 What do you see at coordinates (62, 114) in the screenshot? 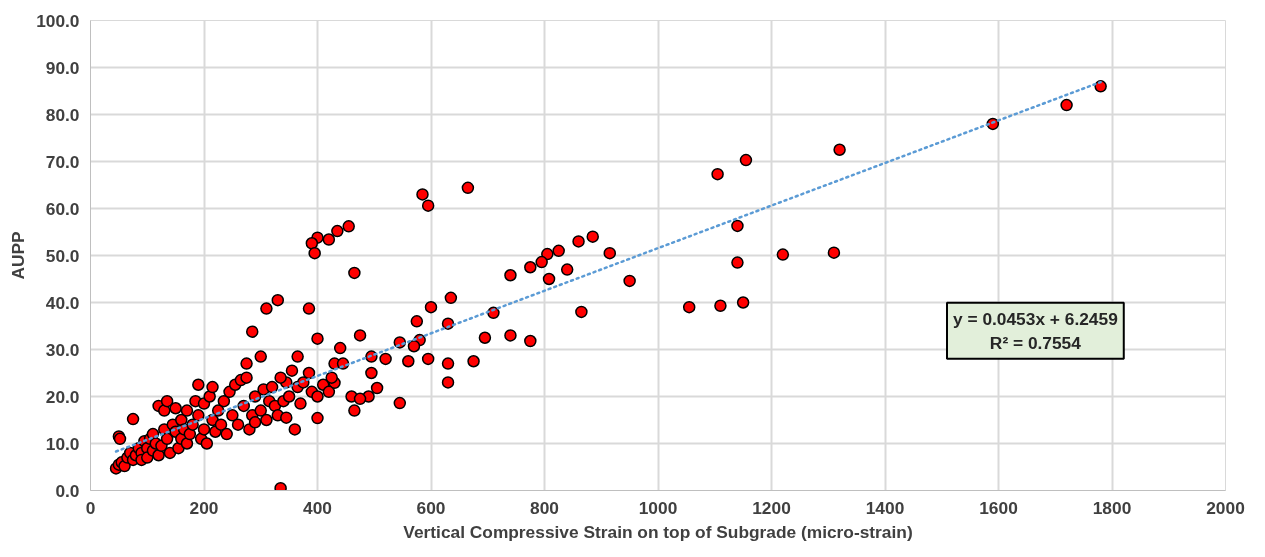
I see `y-tick-label: 80.0` at bounding box center [62, 114].